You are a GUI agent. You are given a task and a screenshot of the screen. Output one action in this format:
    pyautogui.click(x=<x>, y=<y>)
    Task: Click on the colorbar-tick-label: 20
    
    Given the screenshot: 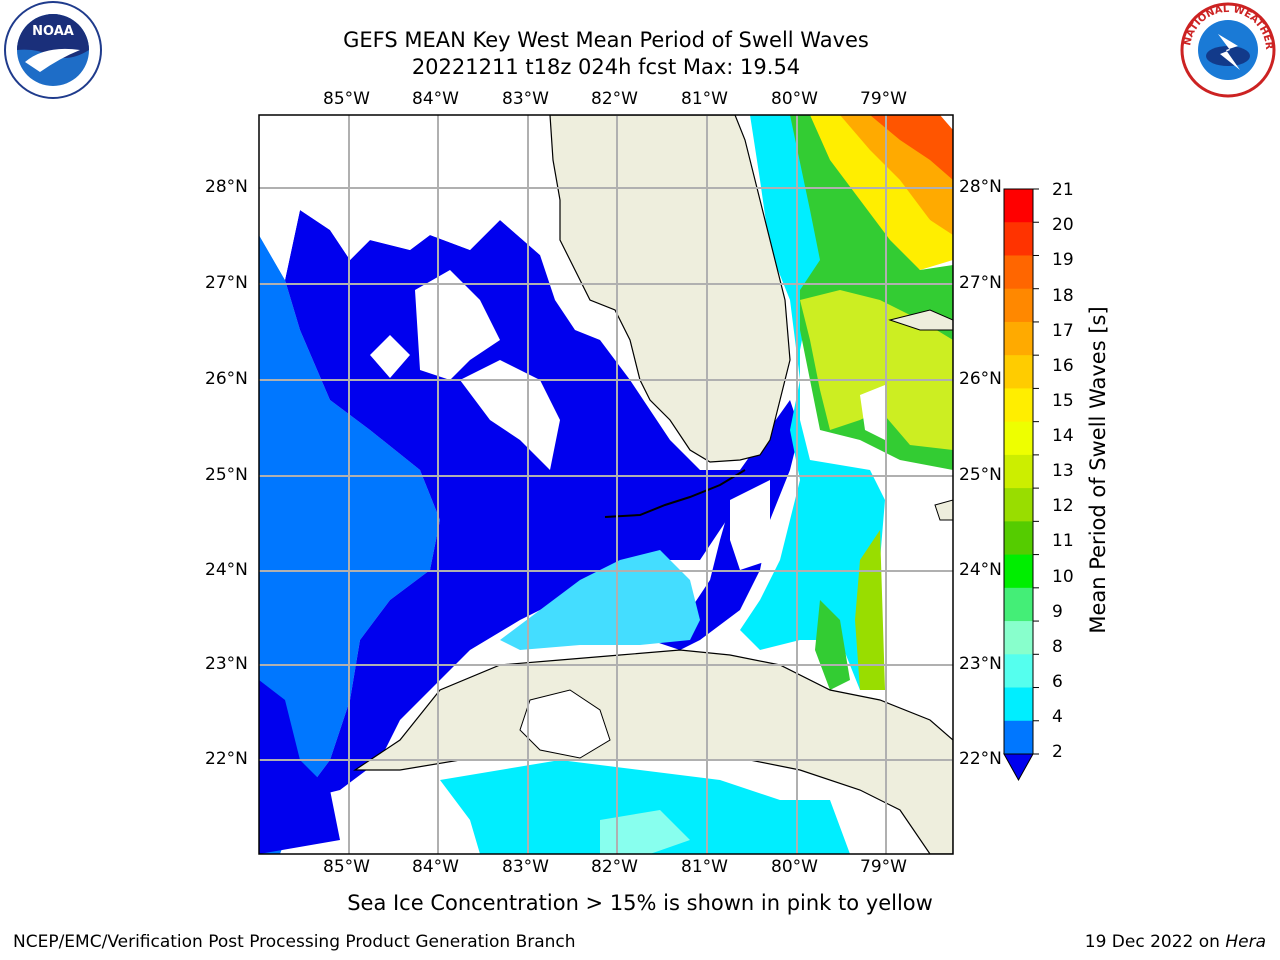 What is the action you would take?
    pyautogui.click(x=1063, y=225)
    